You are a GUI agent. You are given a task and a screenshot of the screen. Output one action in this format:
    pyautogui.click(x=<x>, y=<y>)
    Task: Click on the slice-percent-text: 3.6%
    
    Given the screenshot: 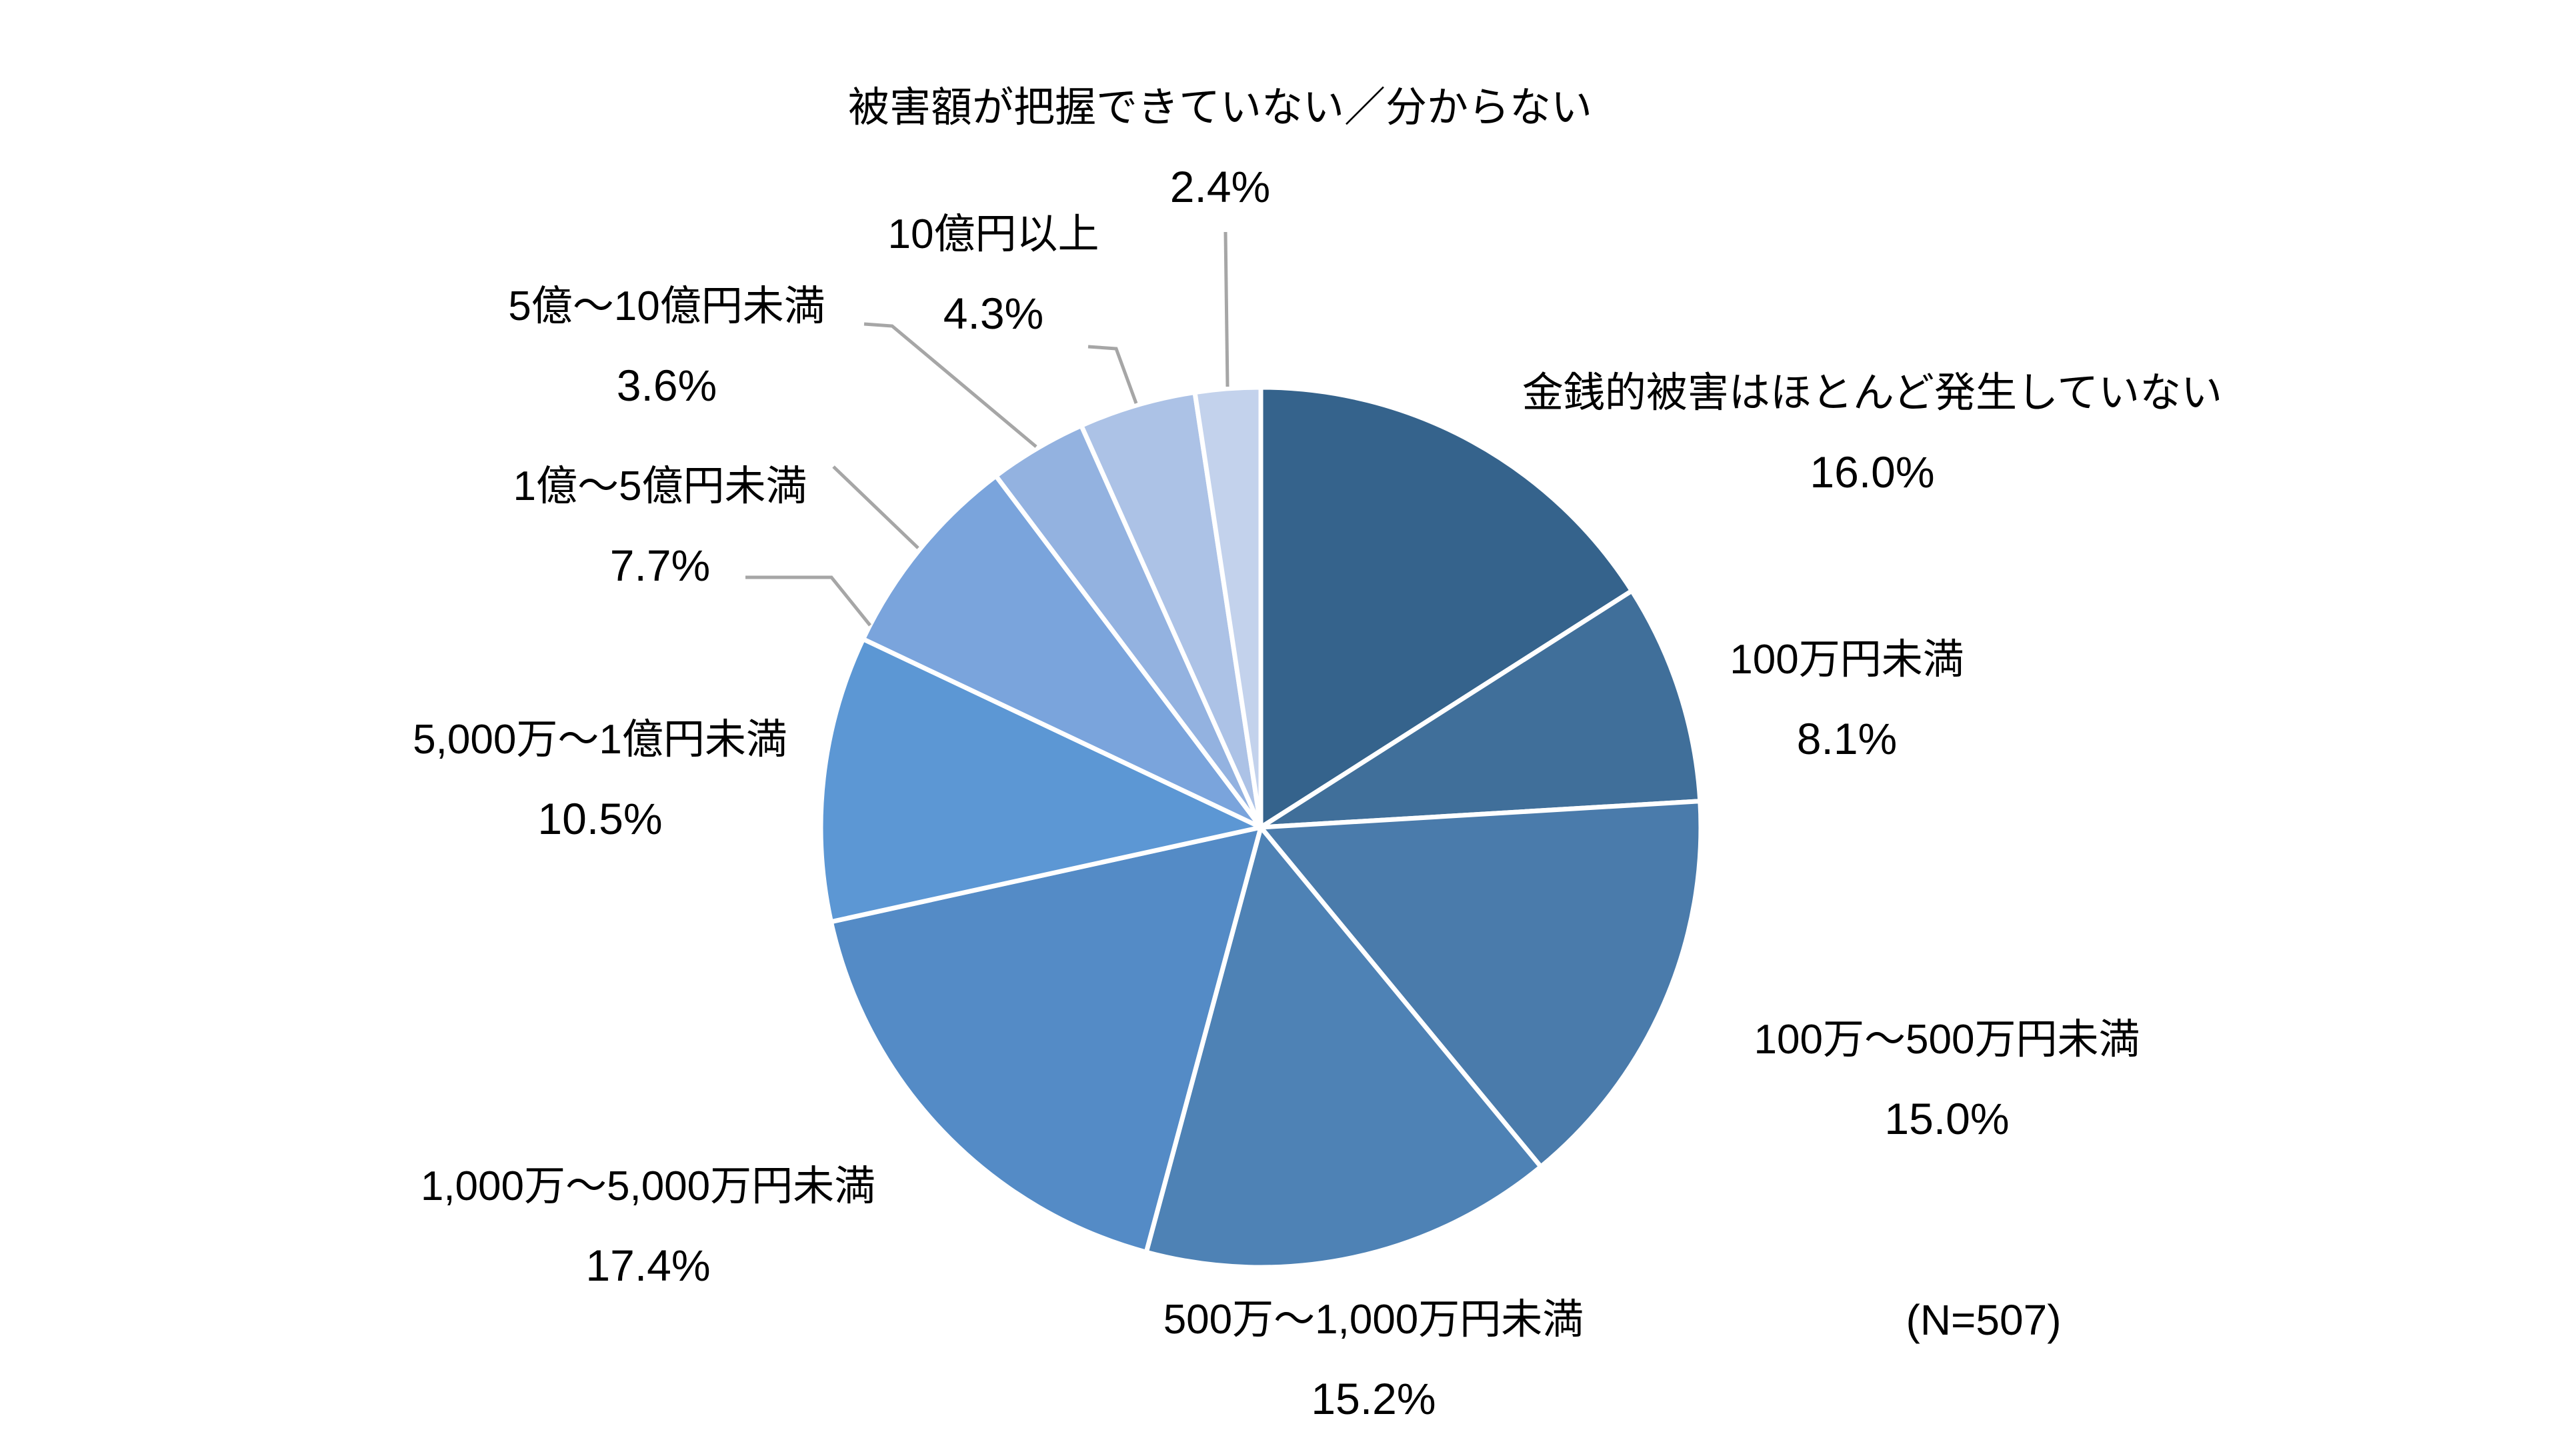 What is the action you would take?
    pyautogui.click(x=666, y=385)
    